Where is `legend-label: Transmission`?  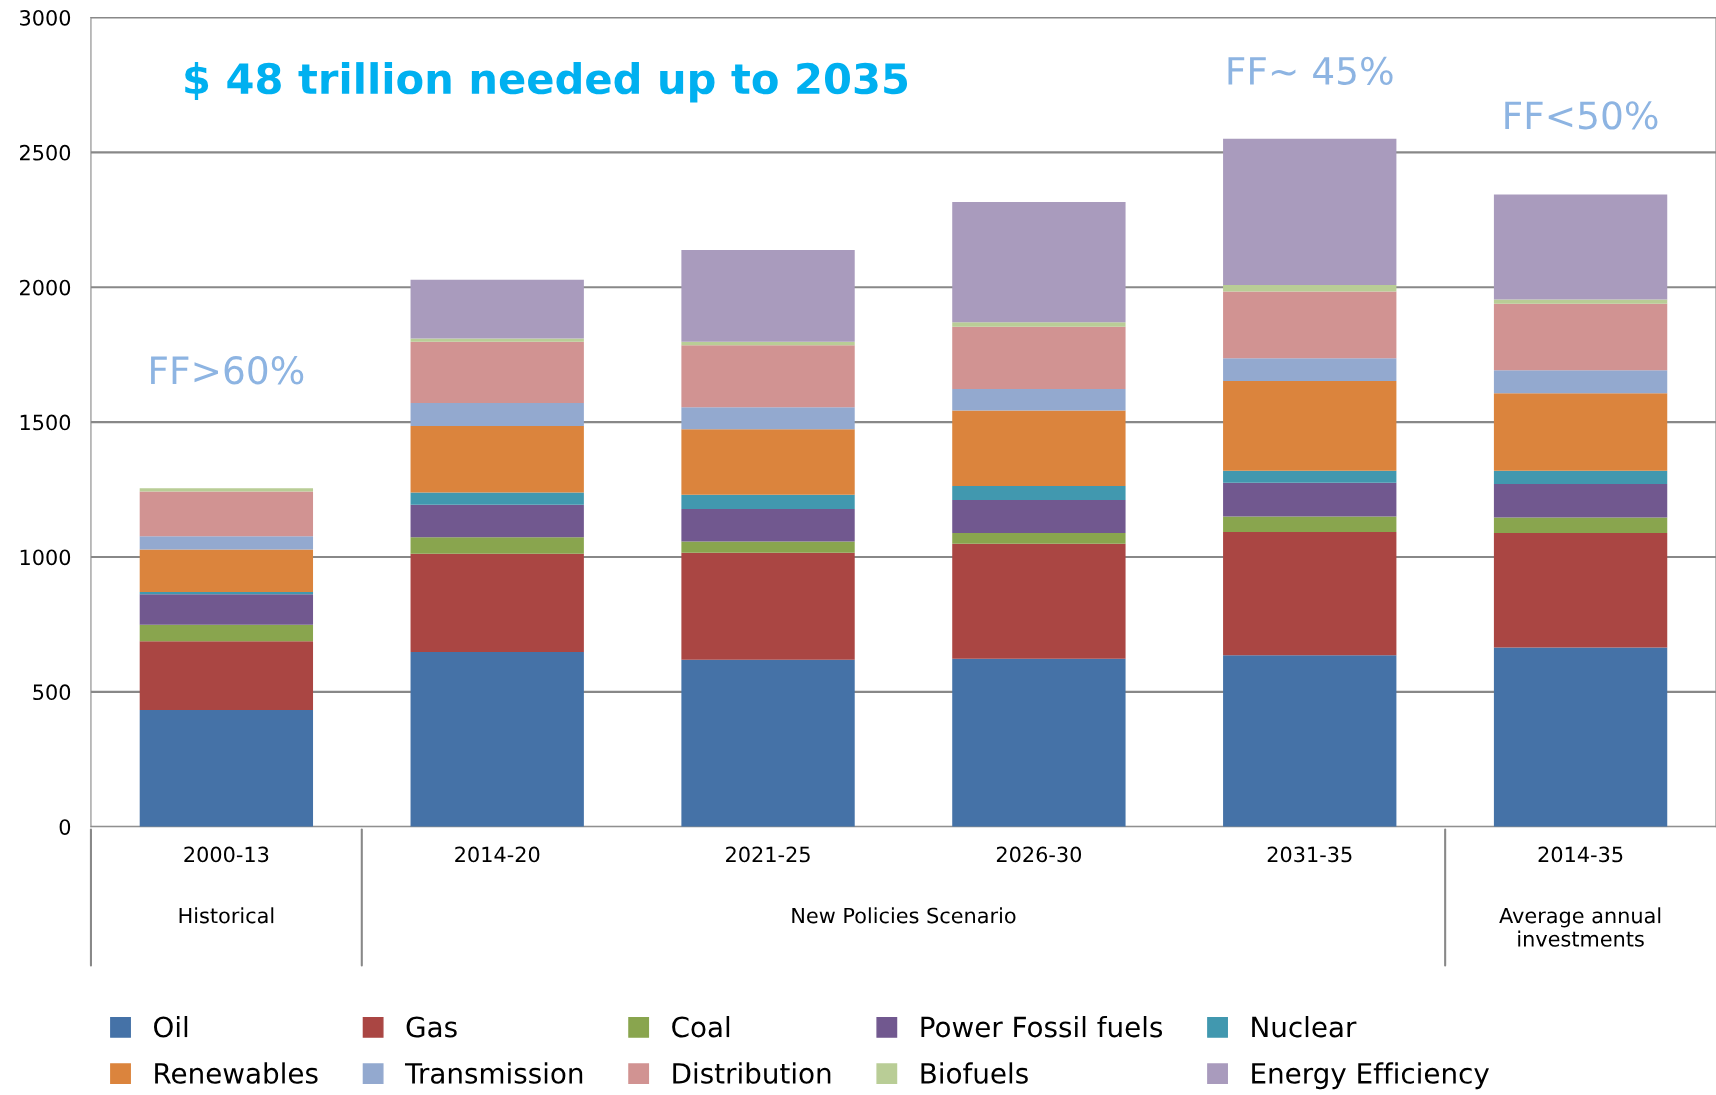
legend-label: Transmission is located at coordinates (493, 1073).